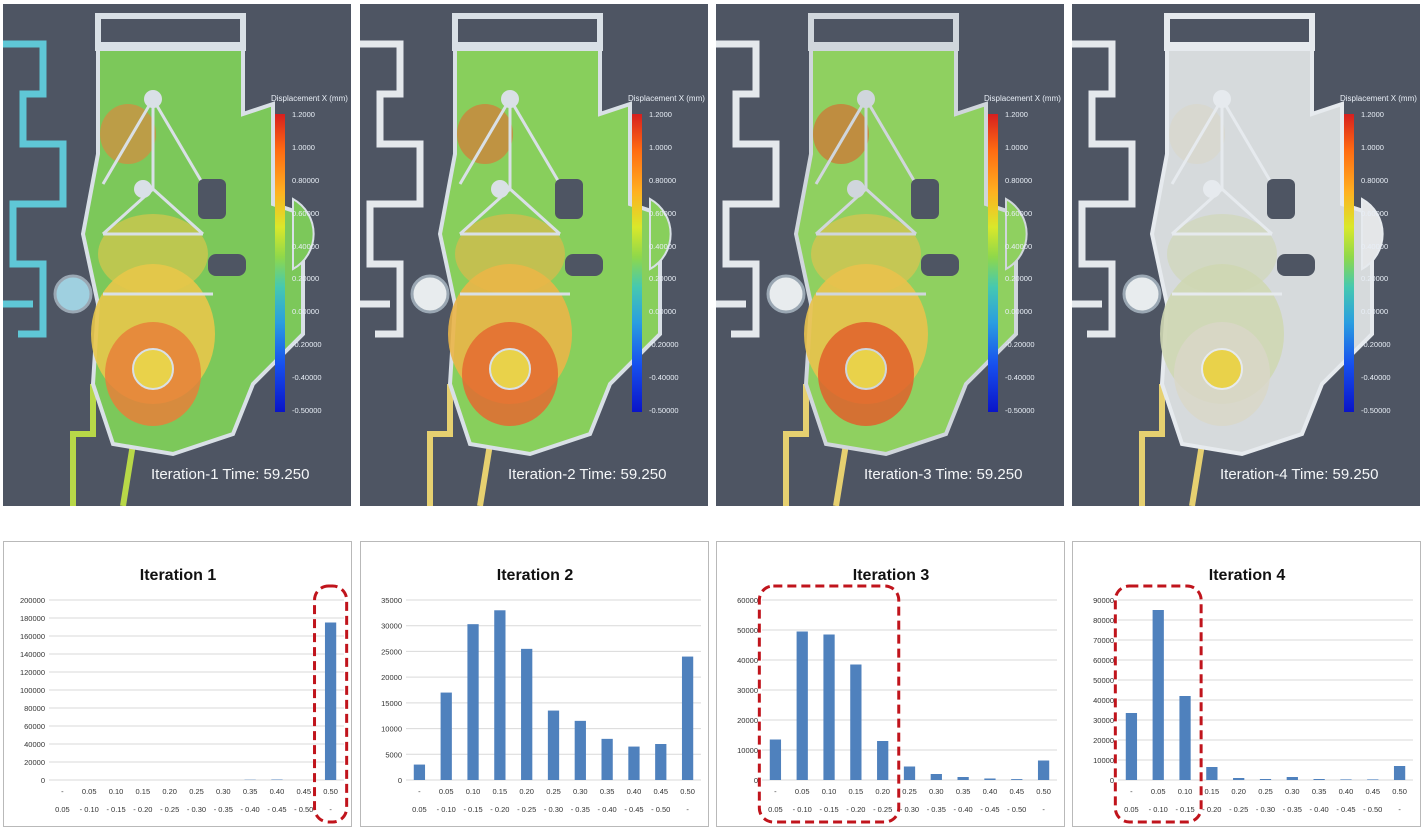 This screenshot has height=832, width=1425. I want to click on colorbar-title: Displacement X (mm), so click(309, 98).